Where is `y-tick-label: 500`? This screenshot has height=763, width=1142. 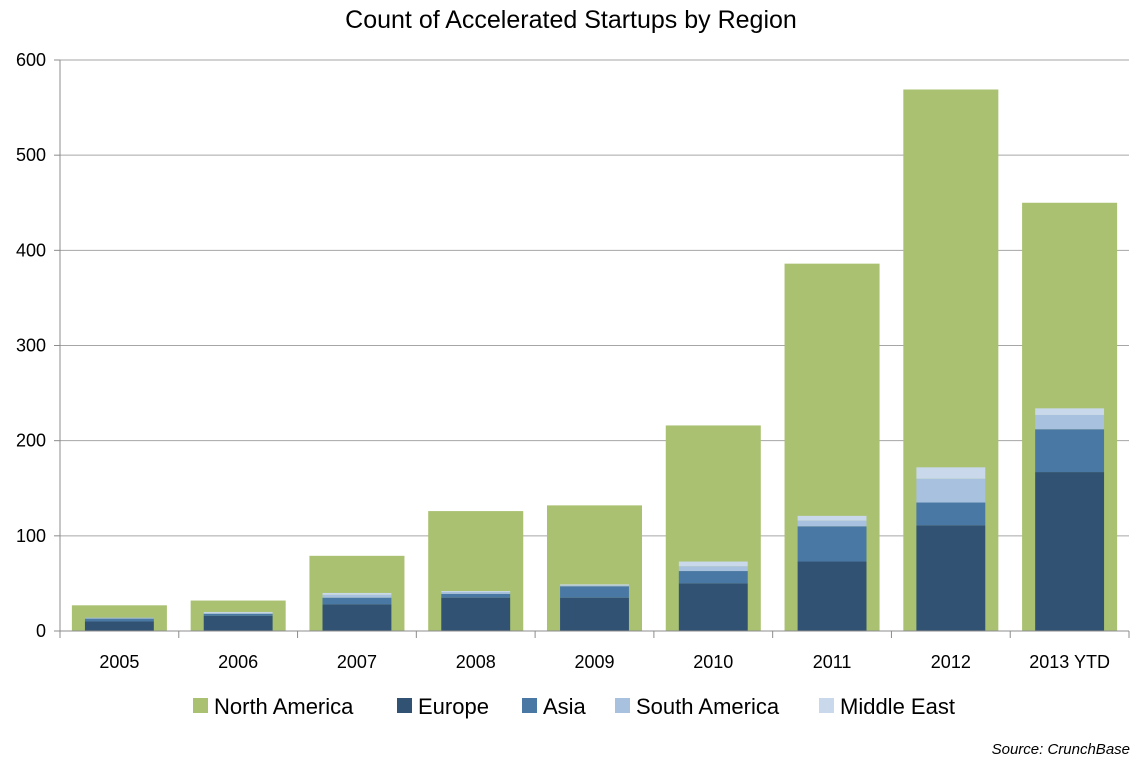
y-tick-label: 500 is located at coordinates (31, 155).